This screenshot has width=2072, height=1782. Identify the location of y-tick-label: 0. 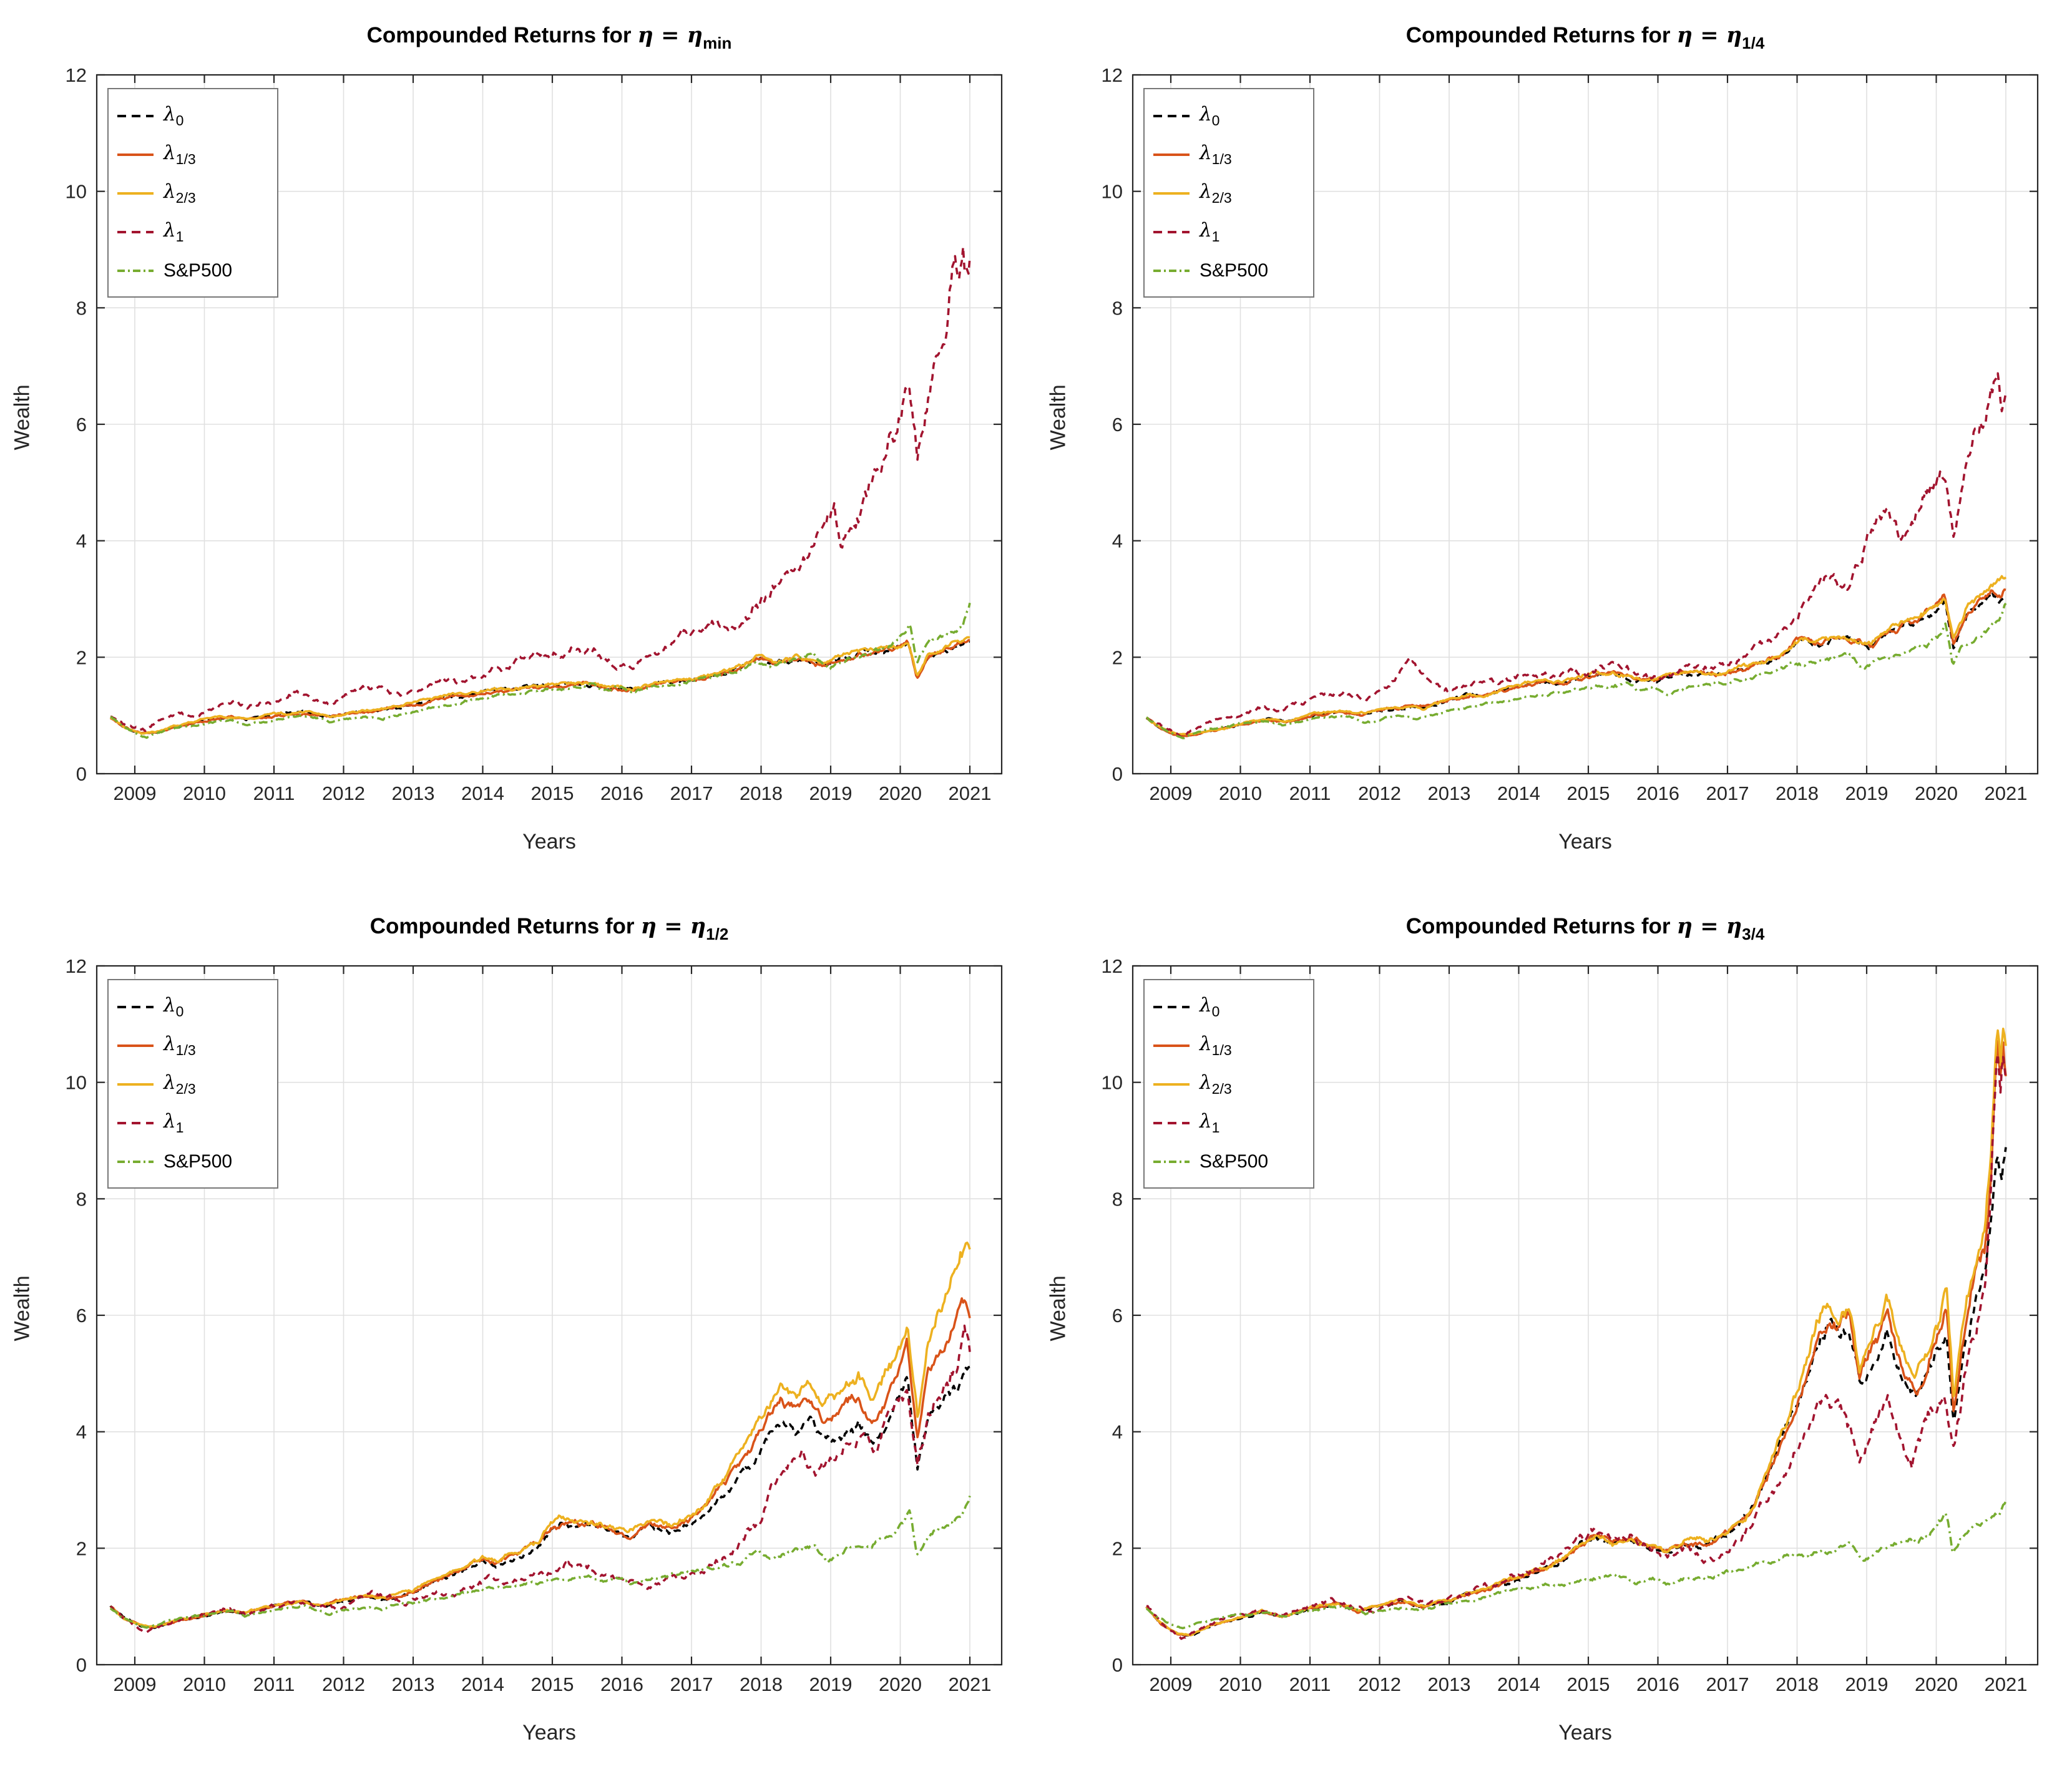
(1117, 1665).